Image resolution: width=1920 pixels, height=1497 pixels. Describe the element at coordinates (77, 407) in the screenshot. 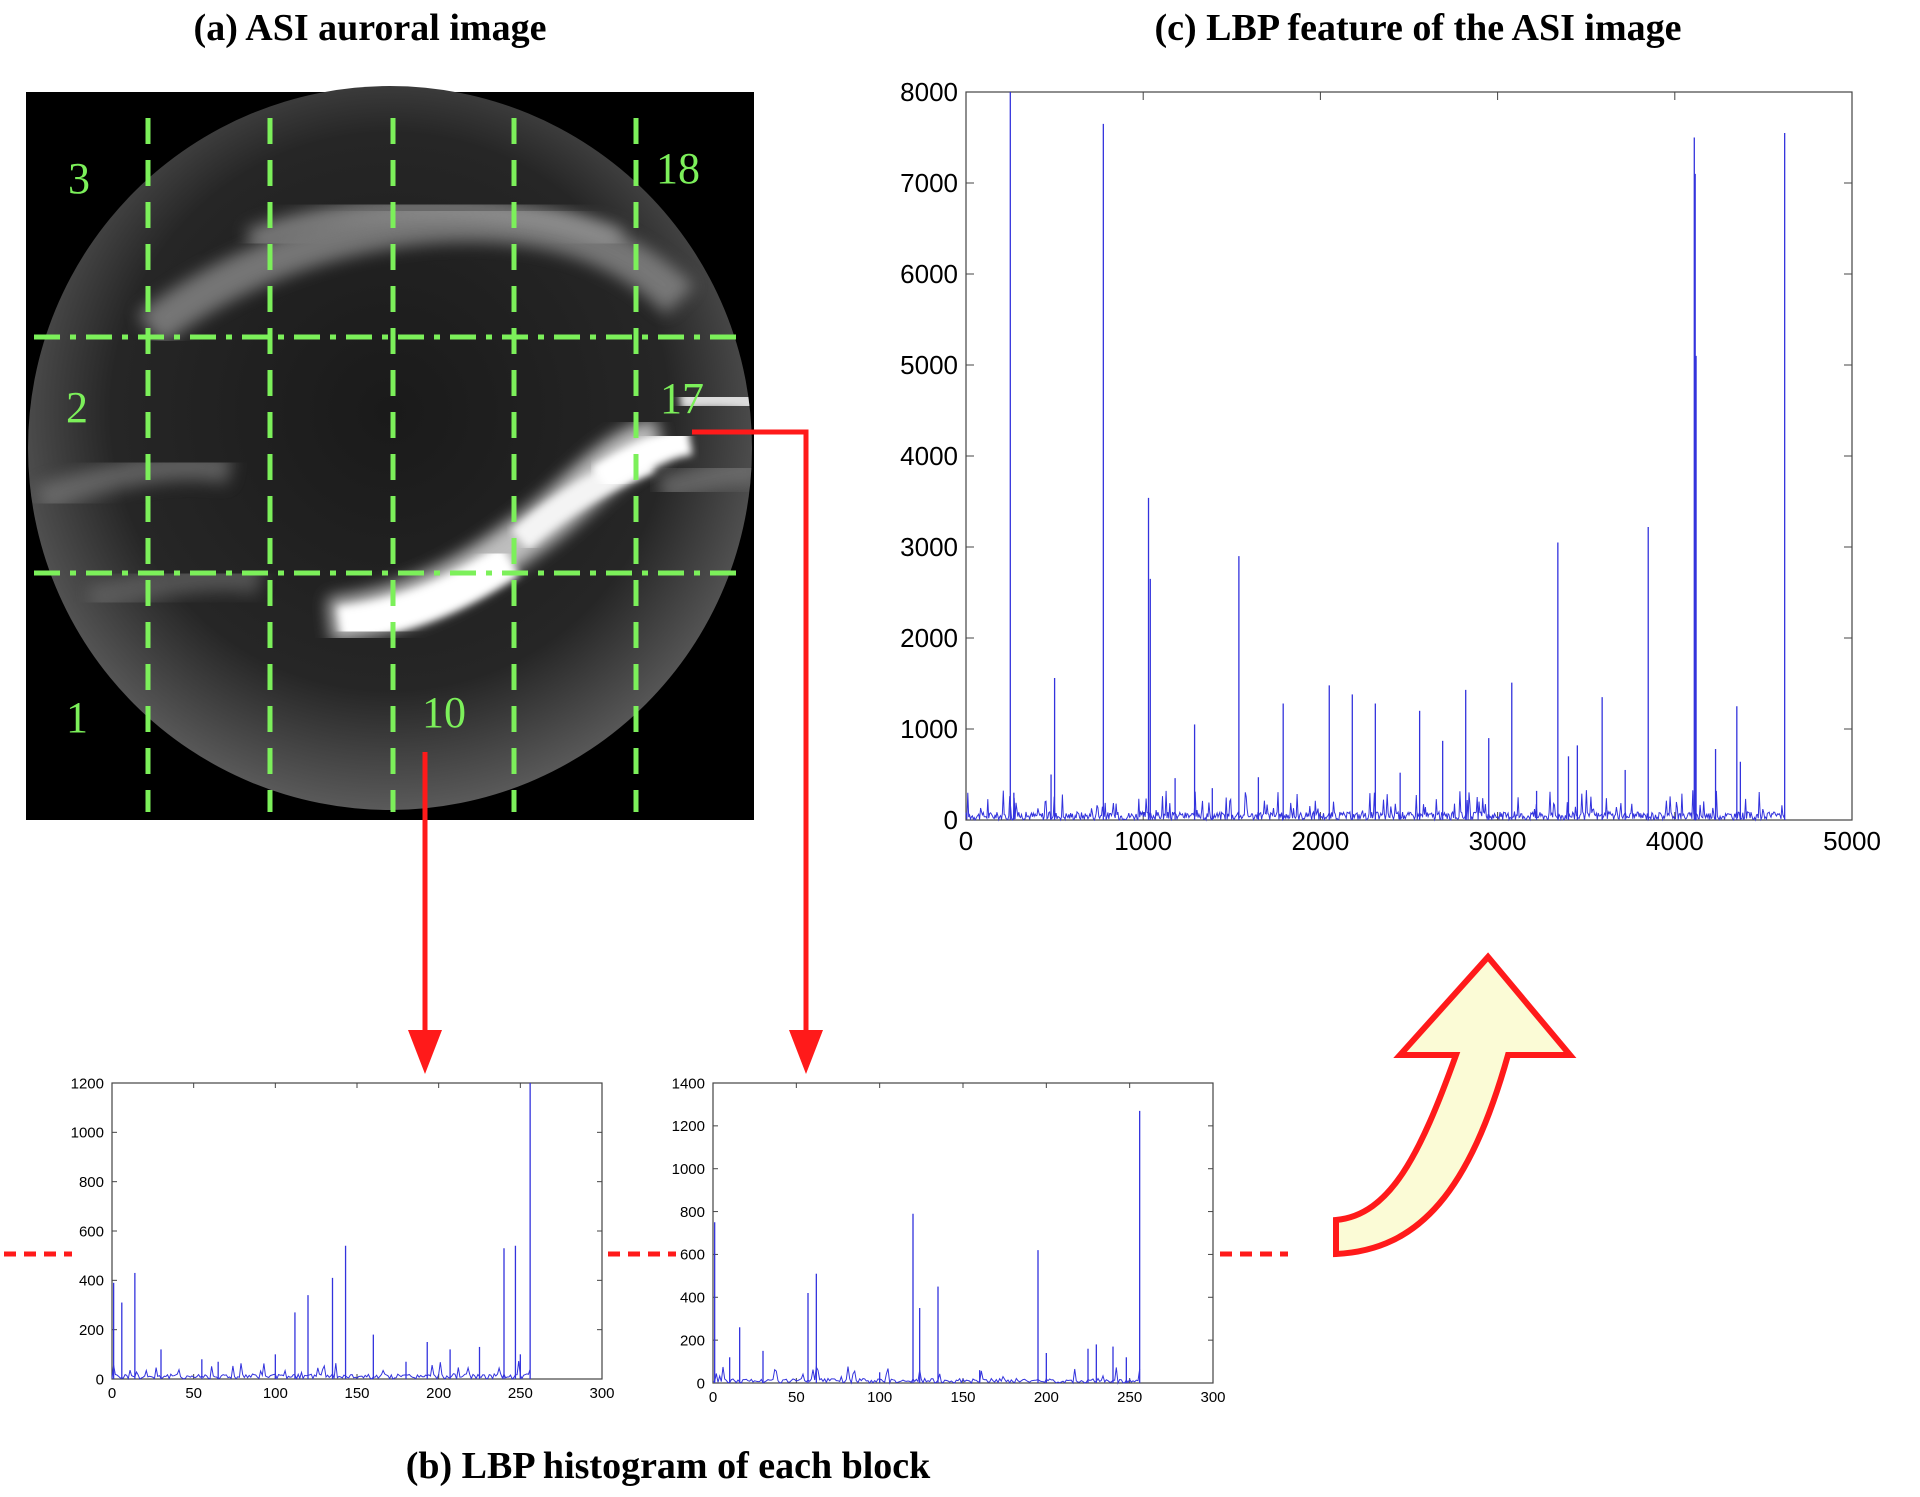

I see `block-label-2: 2` at that location.